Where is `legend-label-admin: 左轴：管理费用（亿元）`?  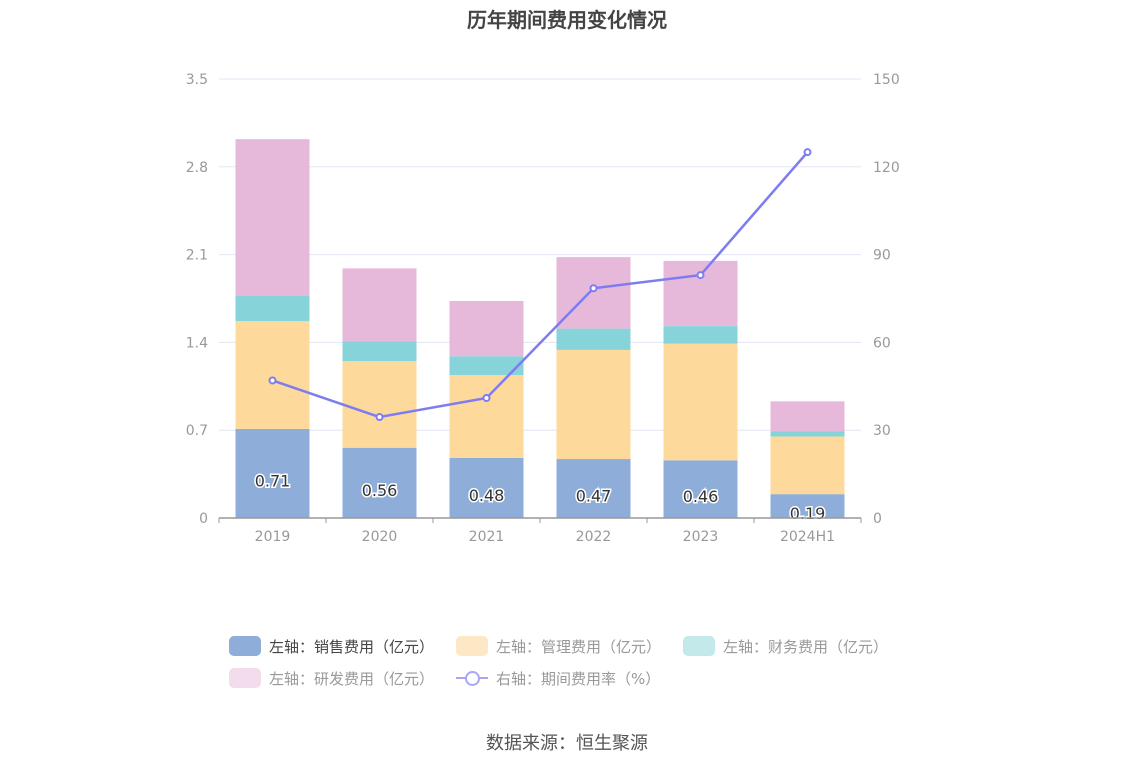 legend-label-admin: 左轴：管理费用（亿元） is located at coordinates (579, 646).